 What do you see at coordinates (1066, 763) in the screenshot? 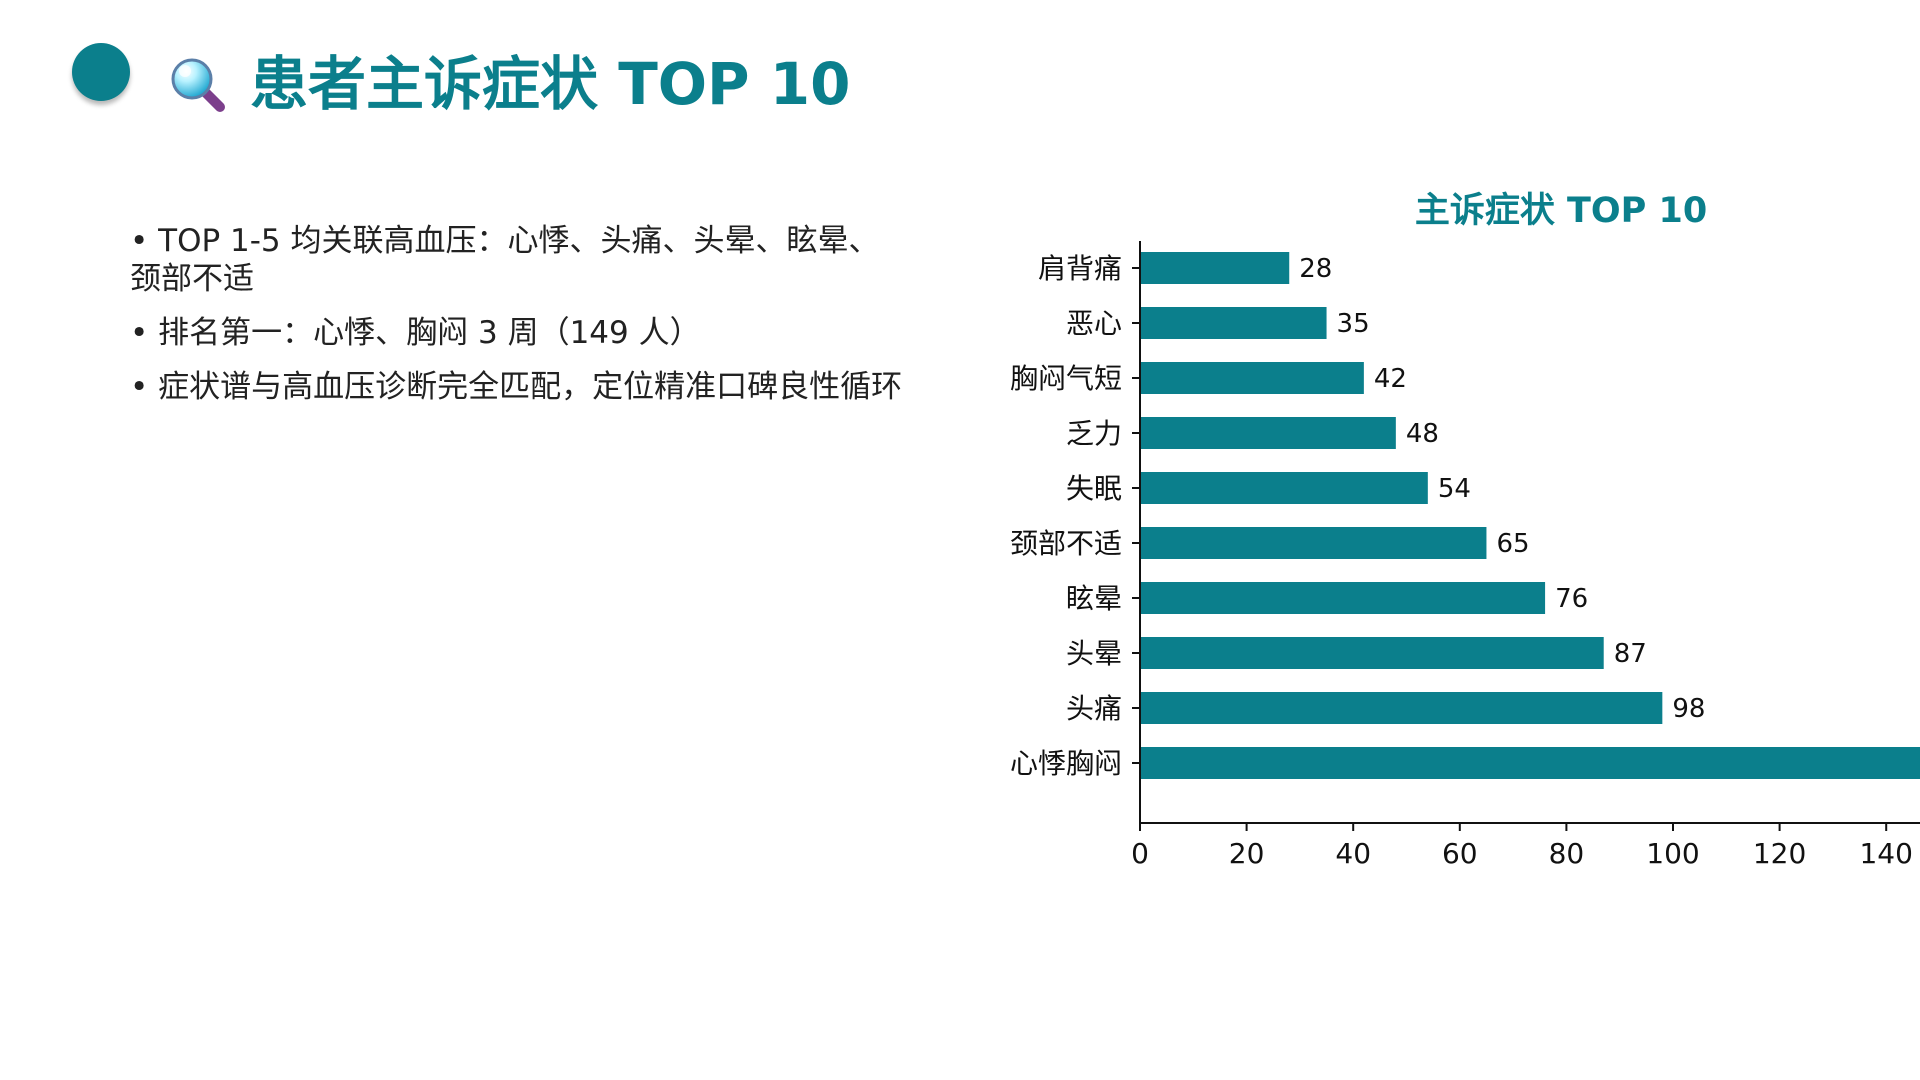
I see `category-label: 心悸胸闷` at bounding box center [1066, 763].